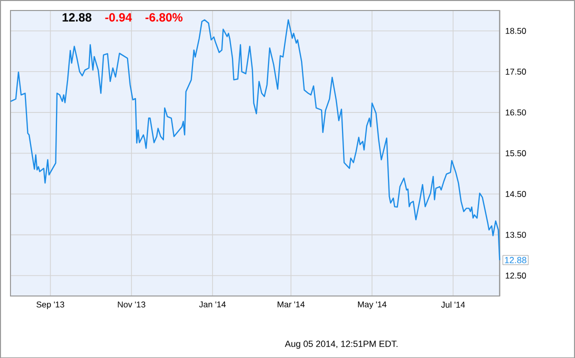  Describe the element at coordinates (50, 305) in the screenshot. I see `x-tick-label: Sep '13` at that location.